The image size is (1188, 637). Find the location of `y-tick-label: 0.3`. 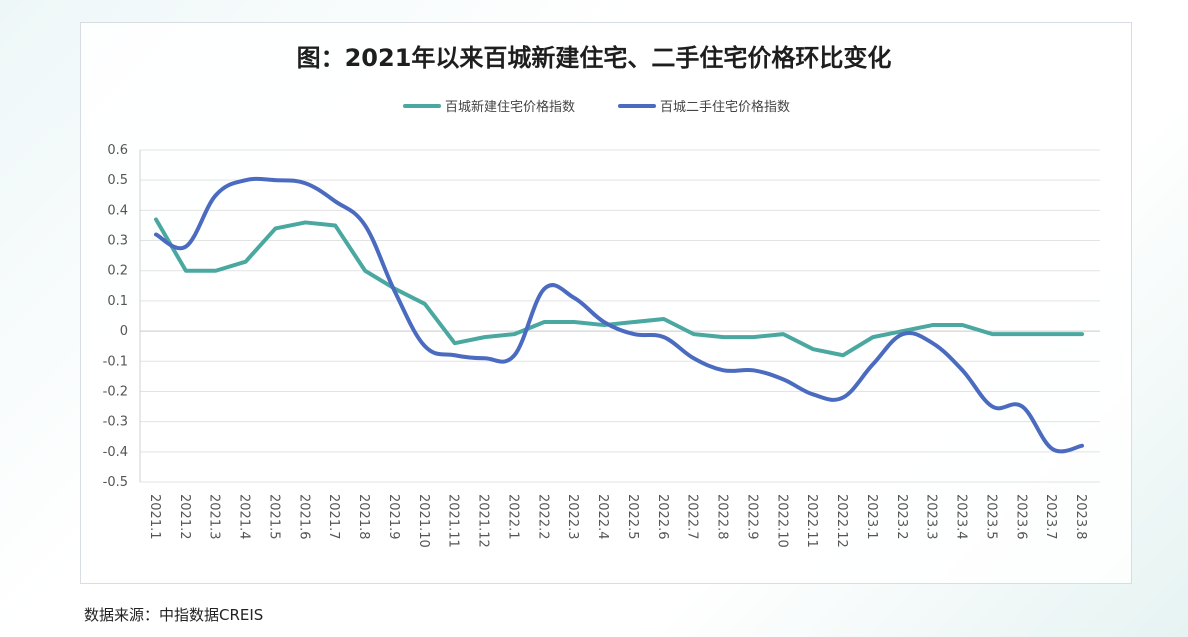

y-tick-label: 0.3 is located at coordinates (117, 241).